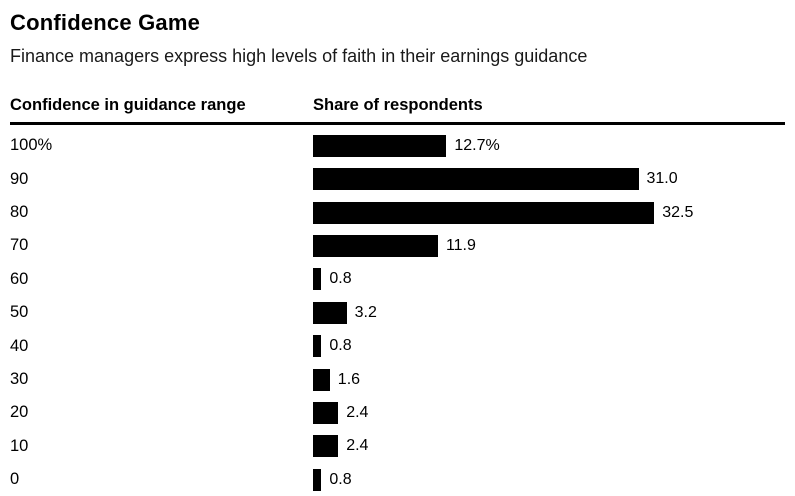 The width and height of the screenshot is (795, 496). Describe the element at coordinates (19, 212) in the screenshot. I see `category-label: 80` at that location.